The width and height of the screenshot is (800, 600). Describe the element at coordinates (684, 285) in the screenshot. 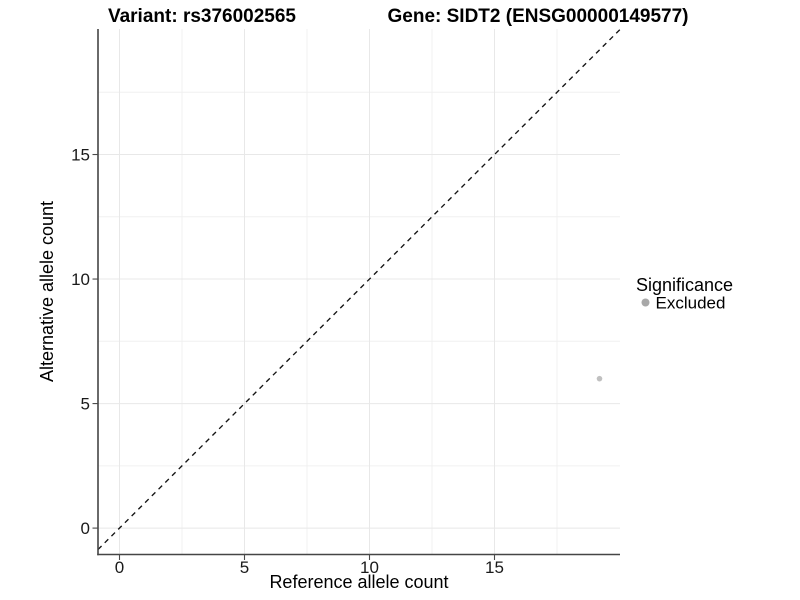

I see `legend-title: Significance` at that location.